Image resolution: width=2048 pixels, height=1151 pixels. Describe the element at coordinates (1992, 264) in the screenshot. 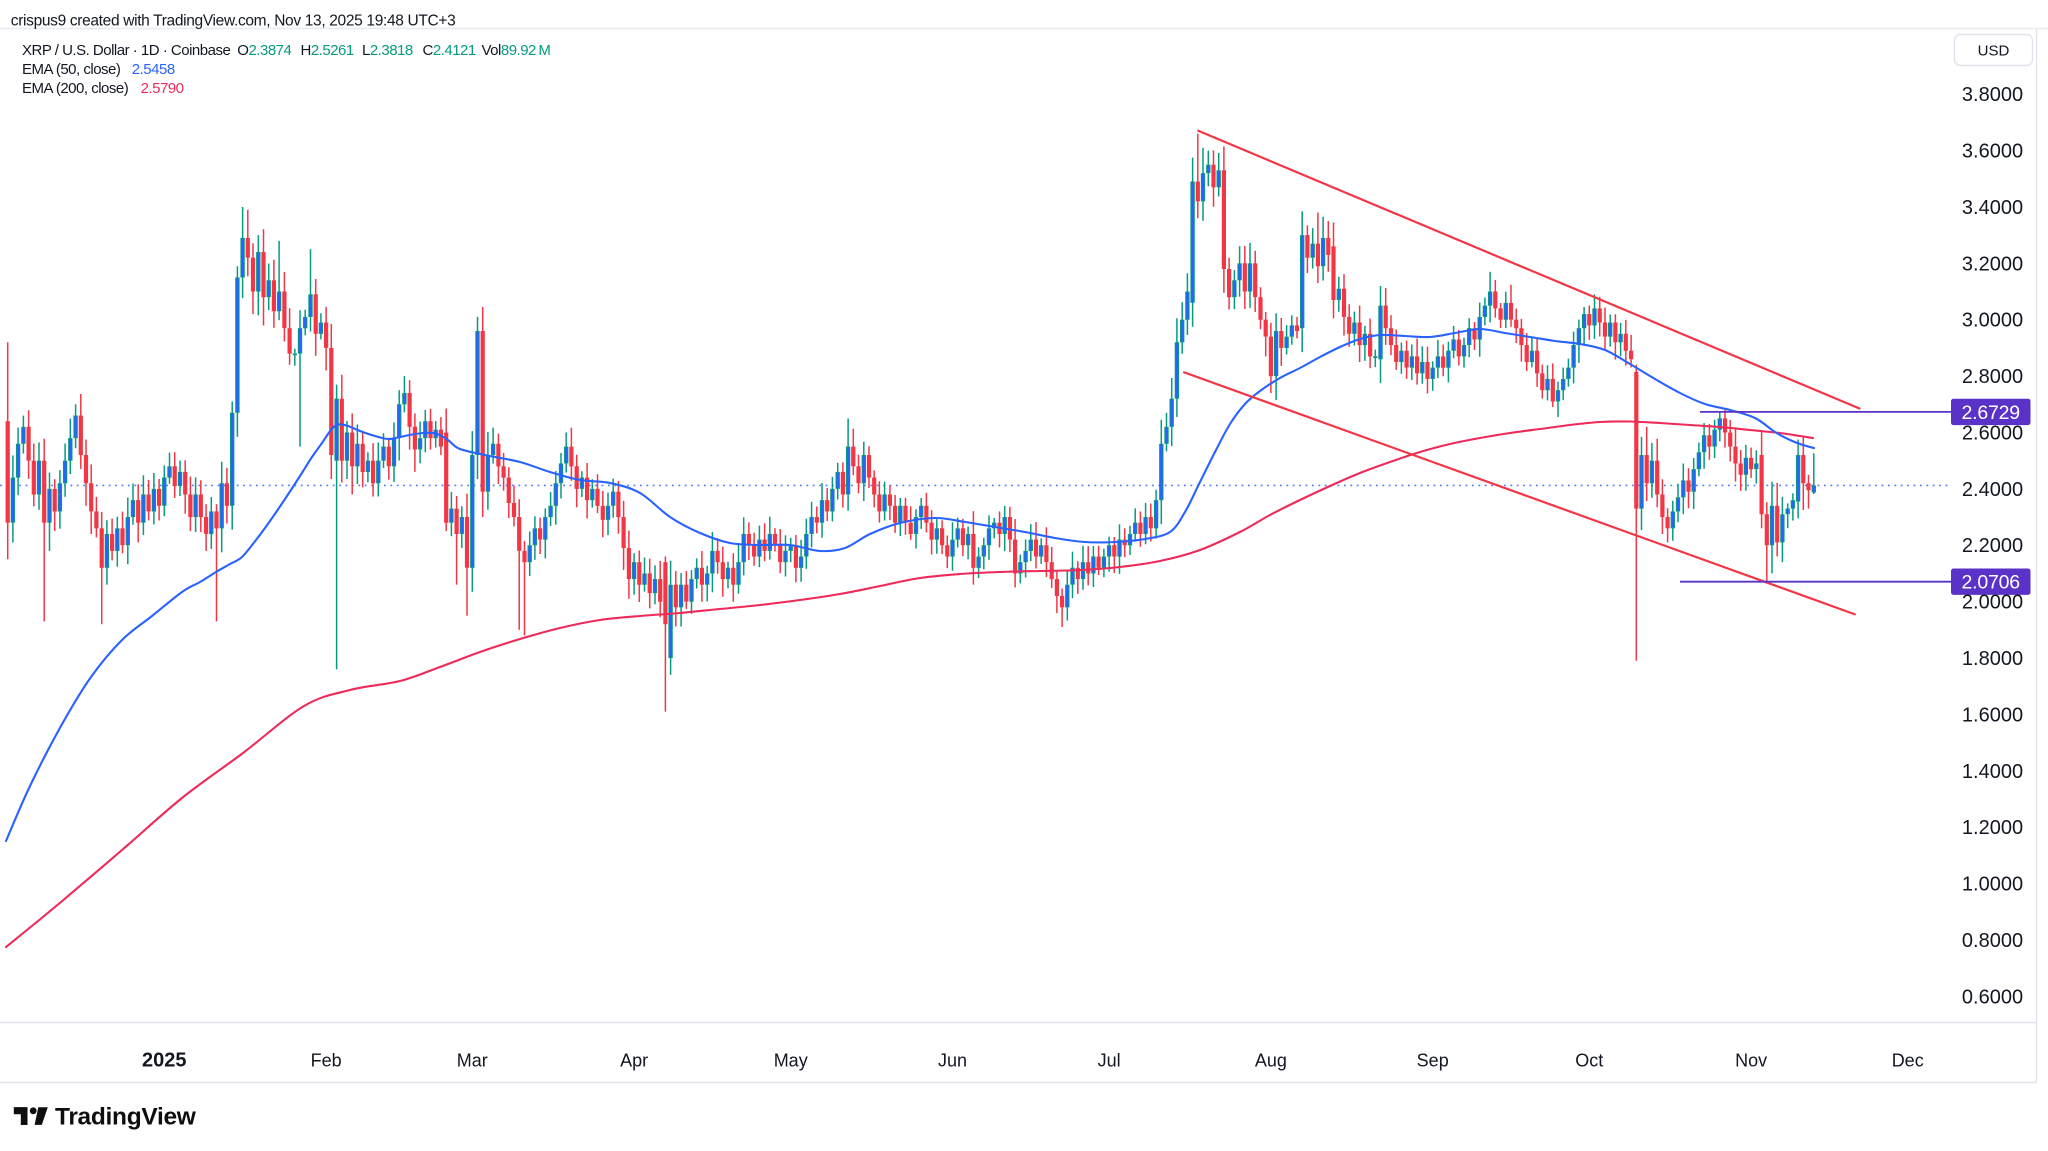

I see `svg-text: 3.2000` at that location.